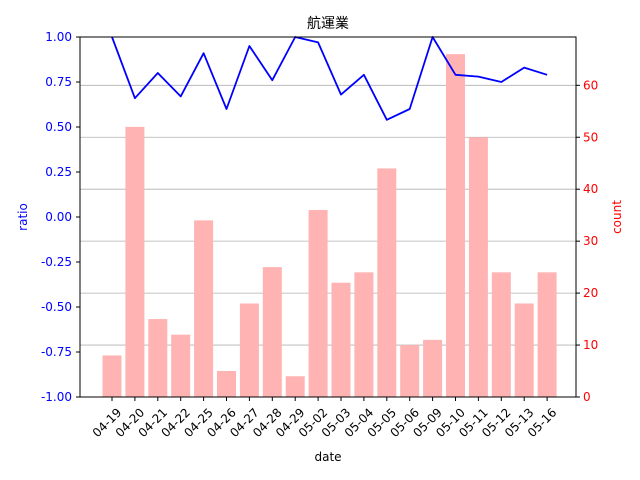  What do you see at coordinates (590, 293) in the screenshot?
I see `right-tick-label: 20` at bounding box center [590, 293].